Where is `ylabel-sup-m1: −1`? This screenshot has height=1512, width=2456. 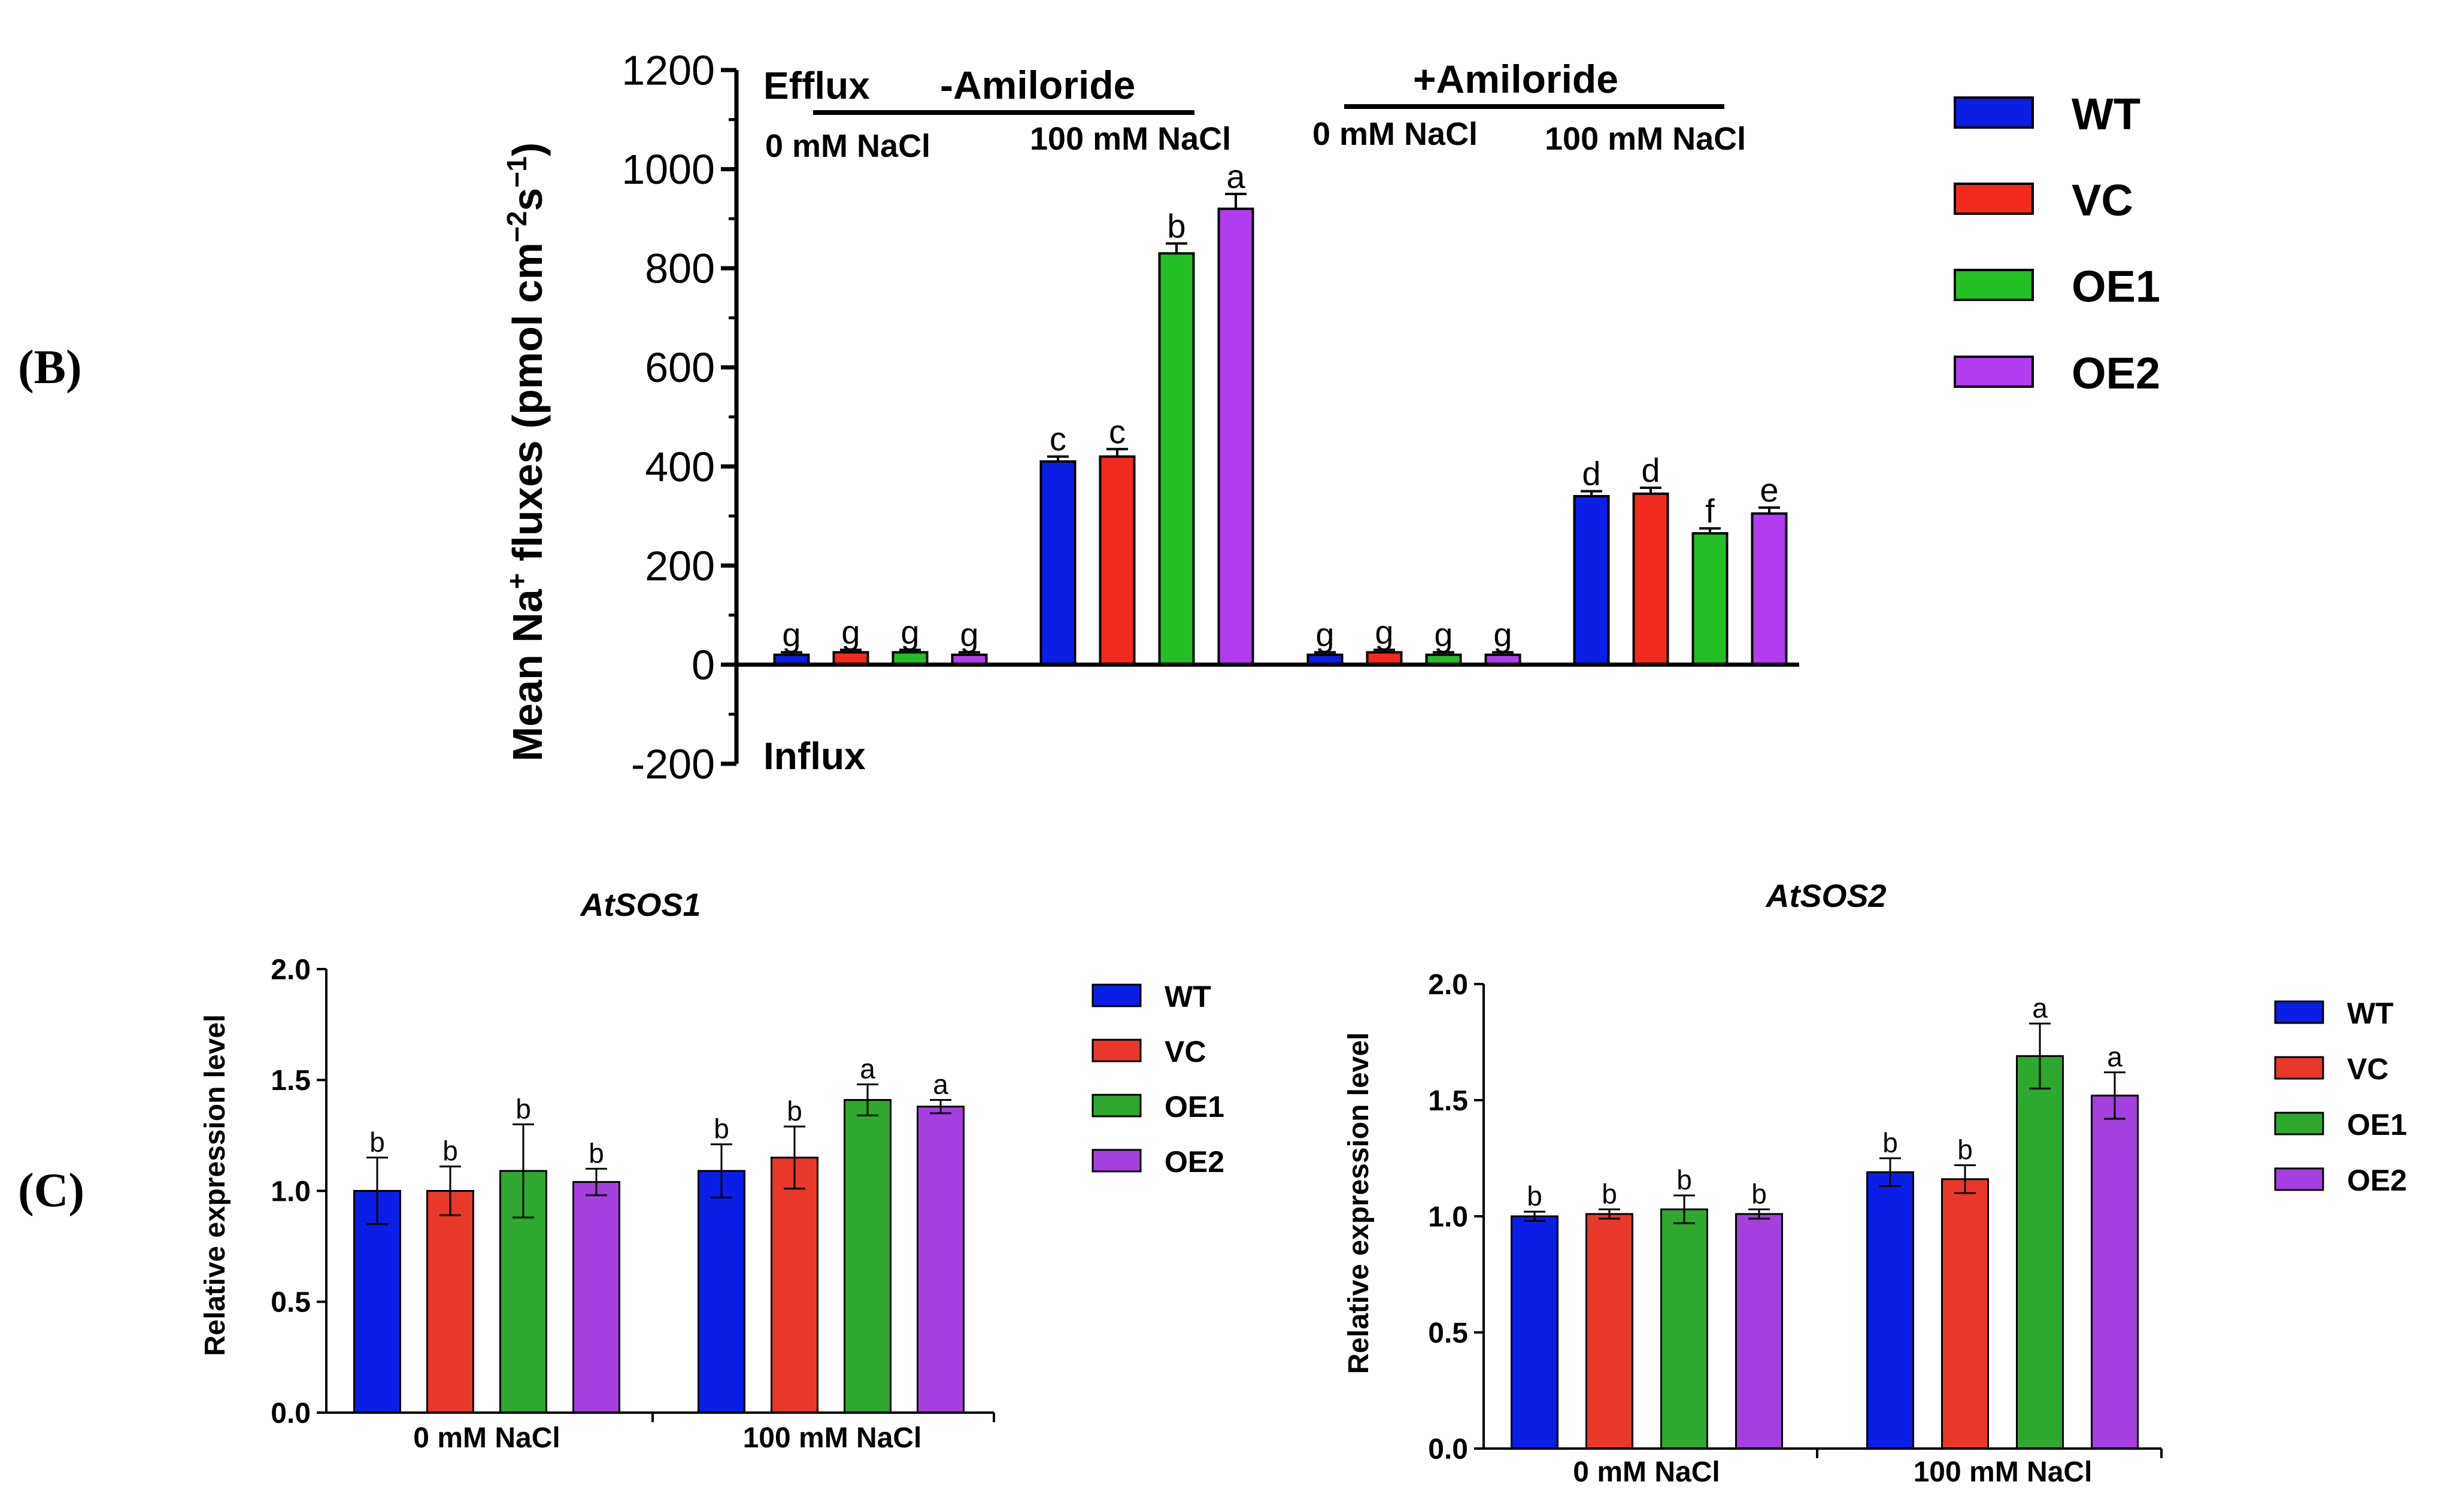
ylabel-sup-m1: −1 is located at coordinates (516, 171).